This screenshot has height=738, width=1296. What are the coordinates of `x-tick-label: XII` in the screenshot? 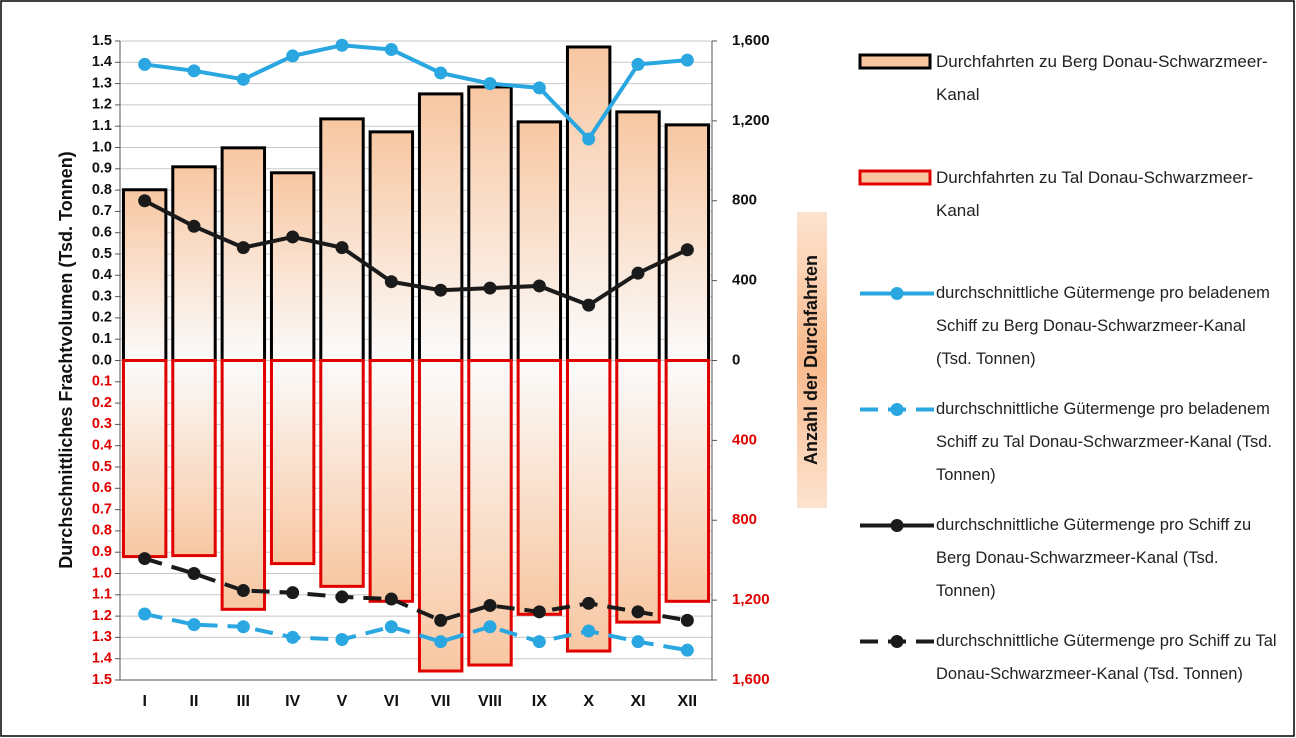 It's located at (688, 701).